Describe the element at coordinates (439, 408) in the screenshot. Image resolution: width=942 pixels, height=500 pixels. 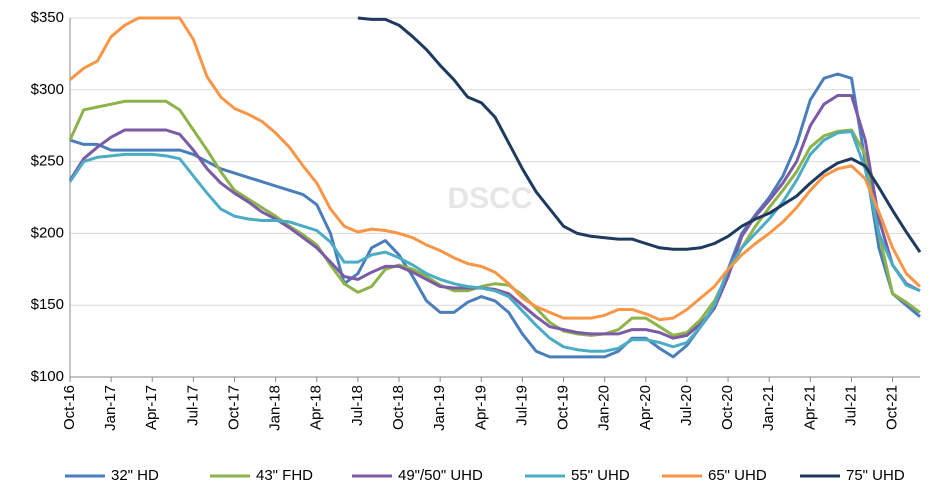
I see `x-tick-label: Jan-19` at that location.